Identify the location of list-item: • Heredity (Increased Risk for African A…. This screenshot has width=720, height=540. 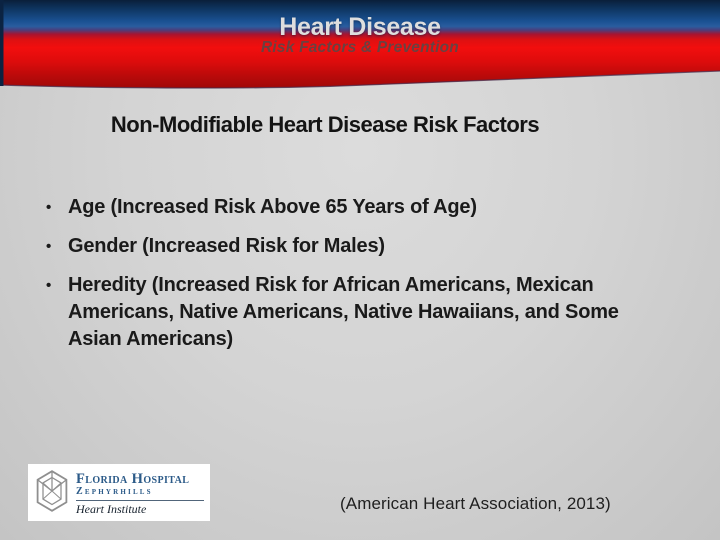
(351, 312).